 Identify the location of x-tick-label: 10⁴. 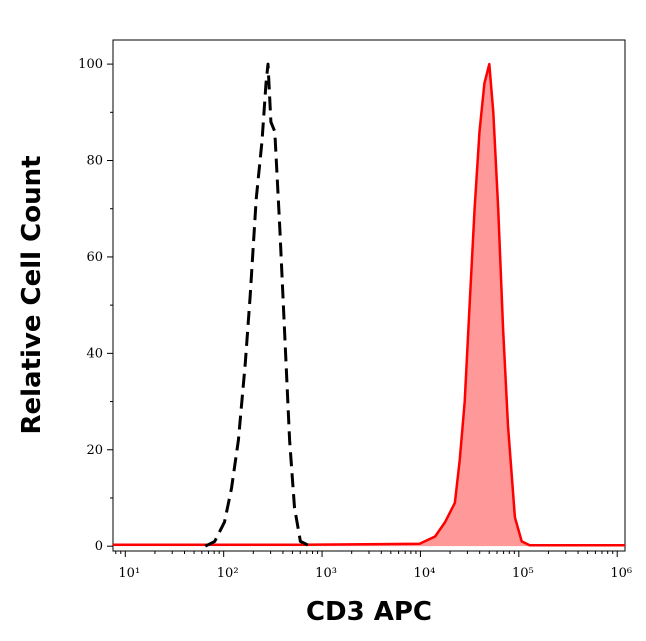
(425, 573).